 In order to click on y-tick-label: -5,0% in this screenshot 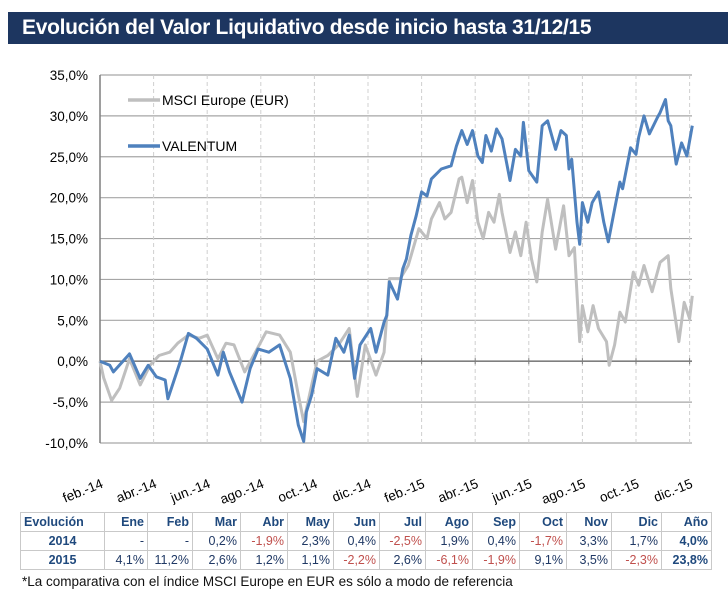, I will do `click(70, 402)`.